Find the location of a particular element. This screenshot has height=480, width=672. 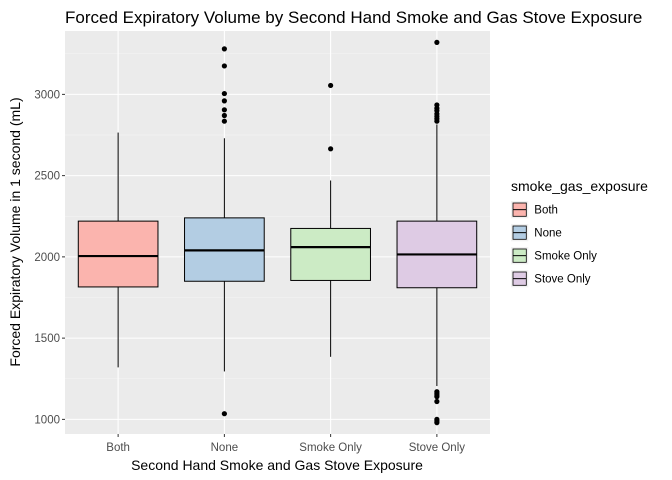

legend-item: None is located at coordinates (536, 233).